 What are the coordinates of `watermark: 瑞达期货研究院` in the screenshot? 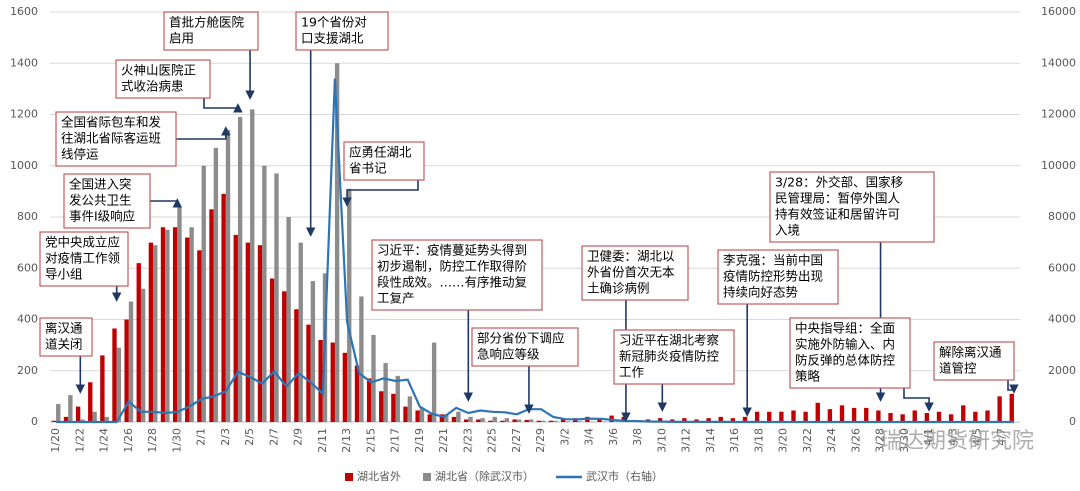 It's located at (957, 441).